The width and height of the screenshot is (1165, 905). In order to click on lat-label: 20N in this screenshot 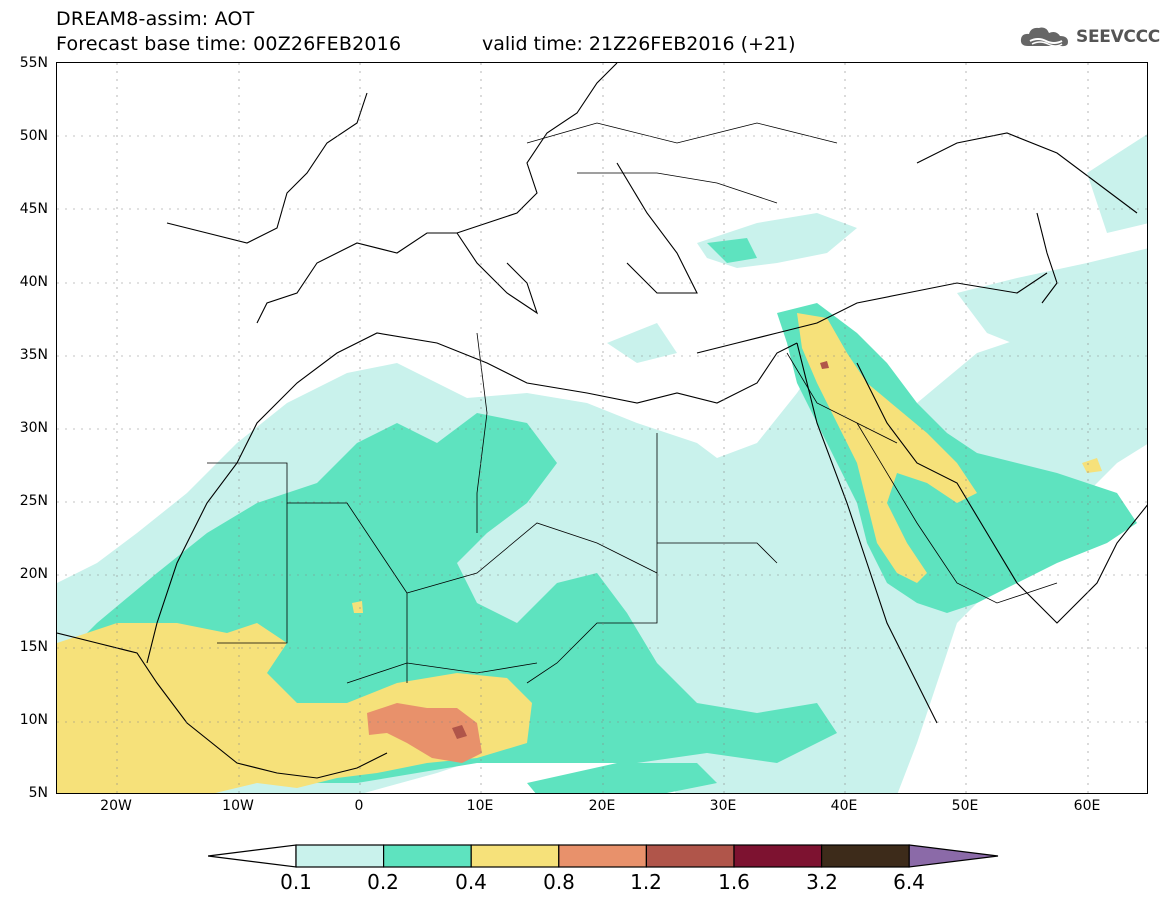, I will do `click(33, 574)`.